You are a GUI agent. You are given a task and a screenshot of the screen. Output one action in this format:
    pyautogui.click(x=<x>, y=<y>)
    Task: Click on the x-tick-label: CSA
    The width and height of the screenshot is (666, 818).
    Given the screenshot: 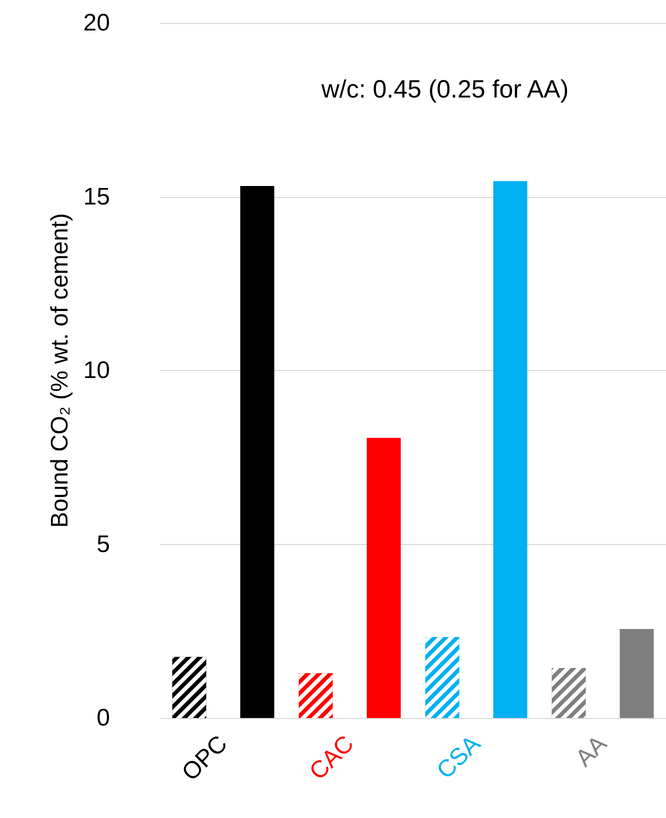 What is the action you would take?
    pyautogui.click(x=459, y=757)
    